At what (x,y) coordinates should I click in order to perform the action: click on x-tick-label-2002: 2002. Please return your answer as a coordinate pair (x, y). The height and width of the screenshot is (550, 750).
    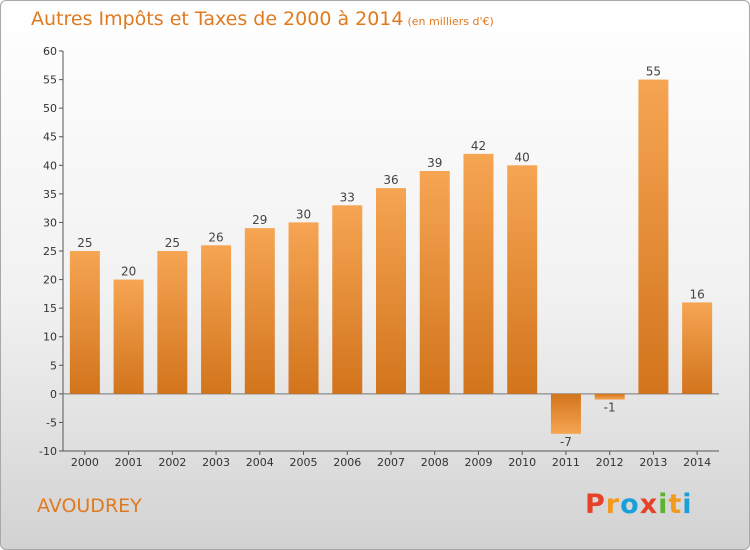
    Looking at the image, I should click on (172, 462).